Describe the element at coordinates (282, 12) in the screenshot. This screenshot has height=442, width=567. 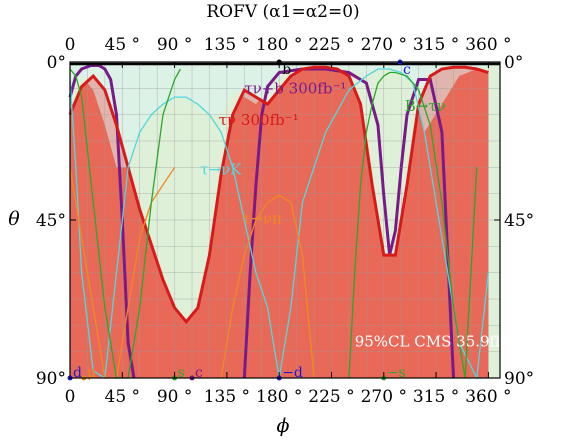
I see `chart-title: ROFV (α1=α2=0)` at that location.